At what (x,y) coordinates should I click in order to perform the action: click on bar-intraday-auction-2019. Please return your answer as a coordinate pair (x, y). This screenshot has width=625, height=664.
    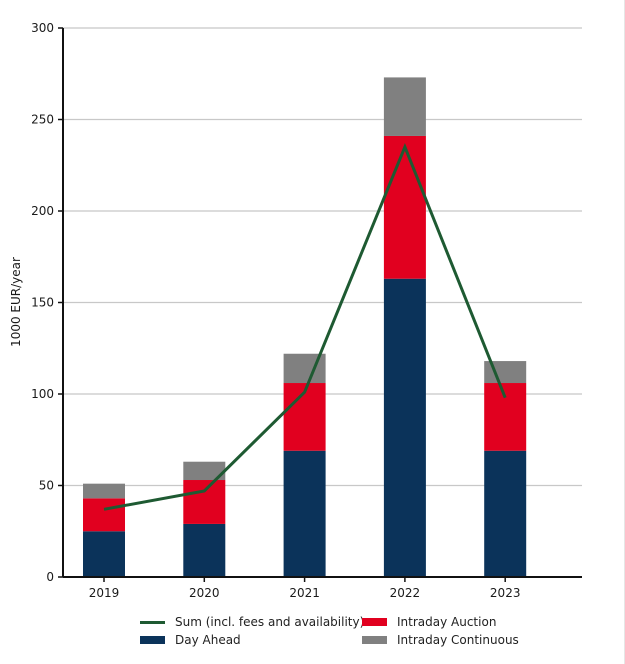
    Looking at the image, I should click on (104, 515).